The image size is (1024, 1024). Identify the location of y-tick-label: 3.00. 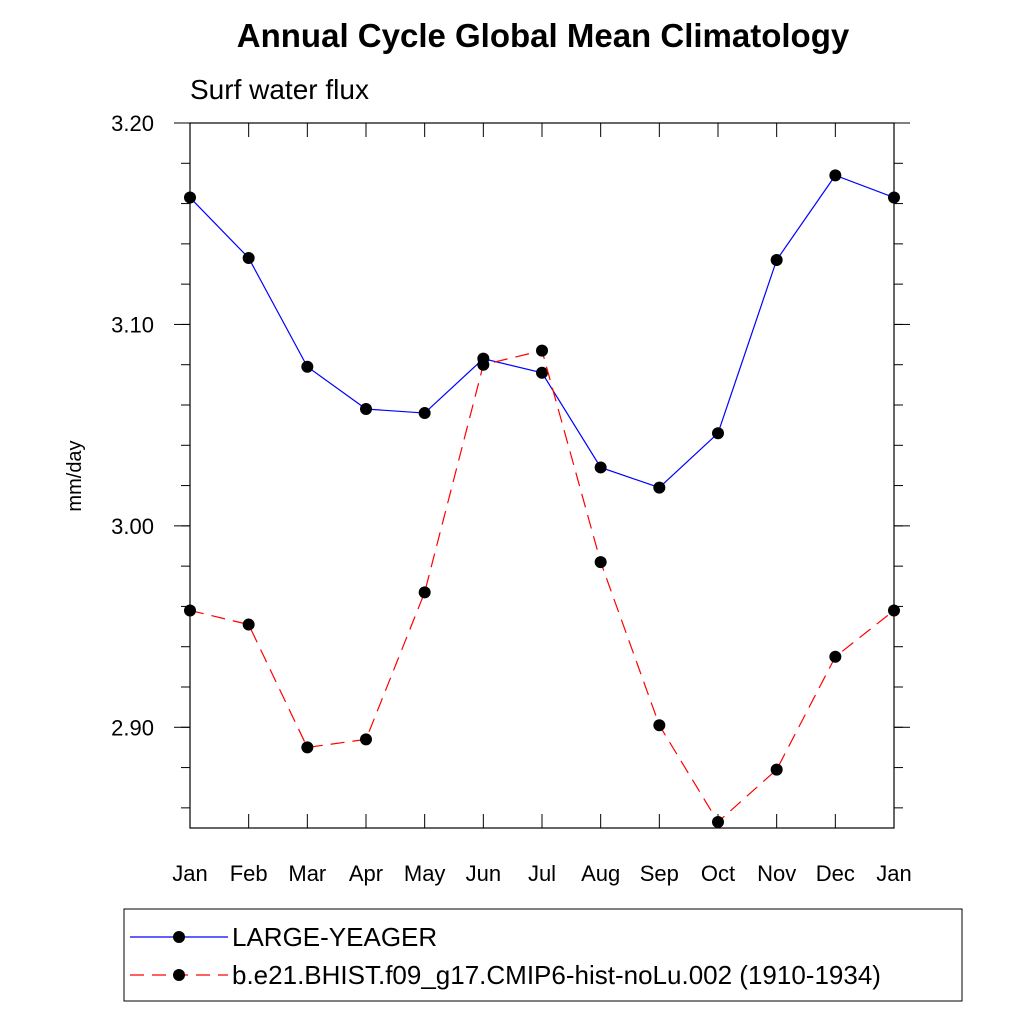
(132, 526).